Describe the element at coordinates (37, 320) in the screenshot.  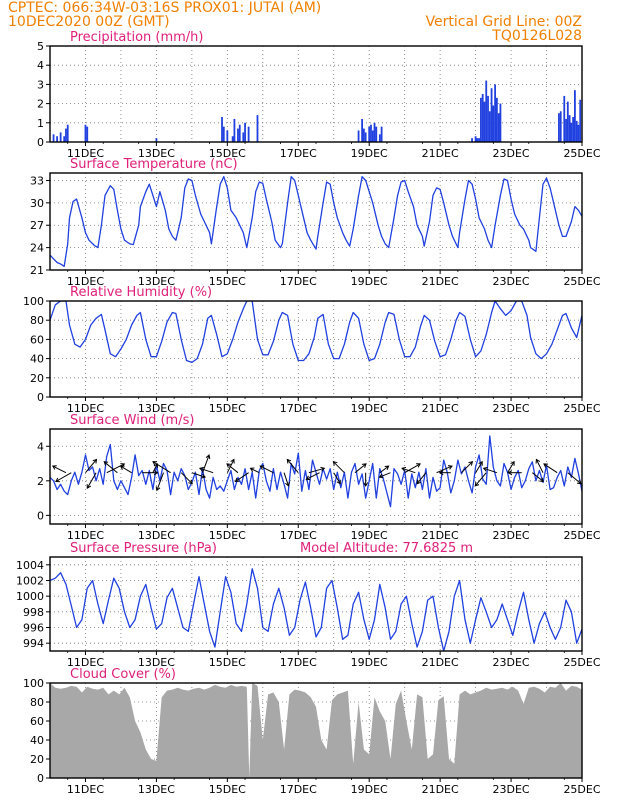
I see `humidity-ytick-label: 80` at that location.